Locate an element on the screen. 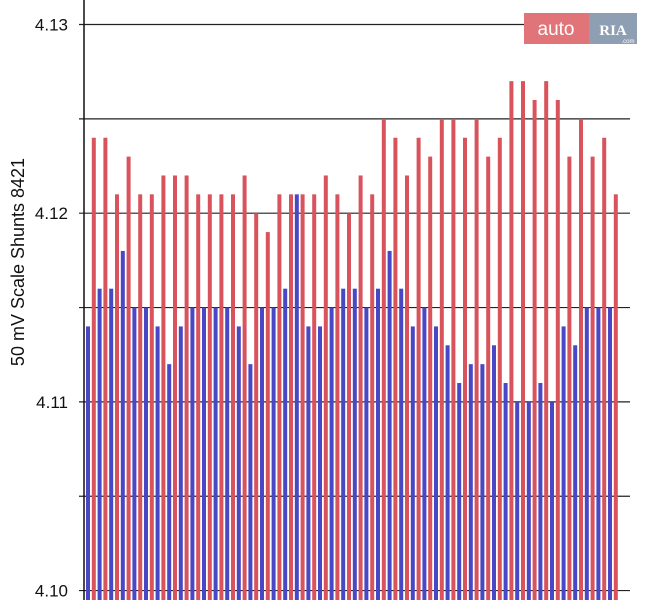 This screenshot has height=600, width=645. y-tick-labels: 4.10 4.11 4.12 4.13 is located at coordinates (51, 308).